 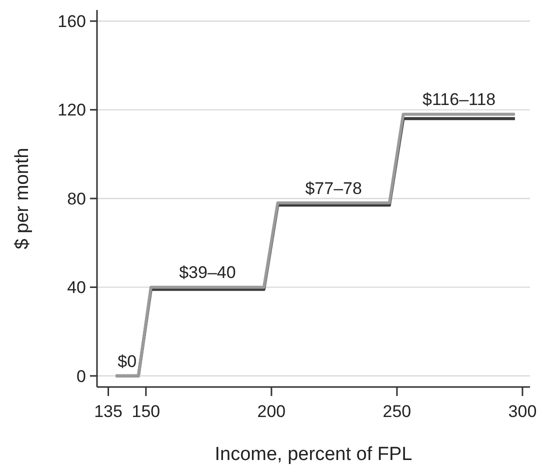 What do you see at coordinates (72, 22) in the screenshot?
I see `y-tick-label: 160` at bounding box center [72, 22].